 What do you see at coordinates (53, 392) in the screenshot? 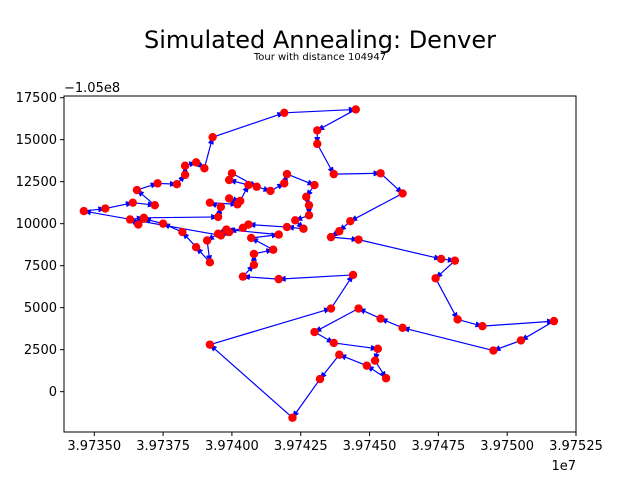
I see `y-tick-label: 0` at bounding box center [53, 392].